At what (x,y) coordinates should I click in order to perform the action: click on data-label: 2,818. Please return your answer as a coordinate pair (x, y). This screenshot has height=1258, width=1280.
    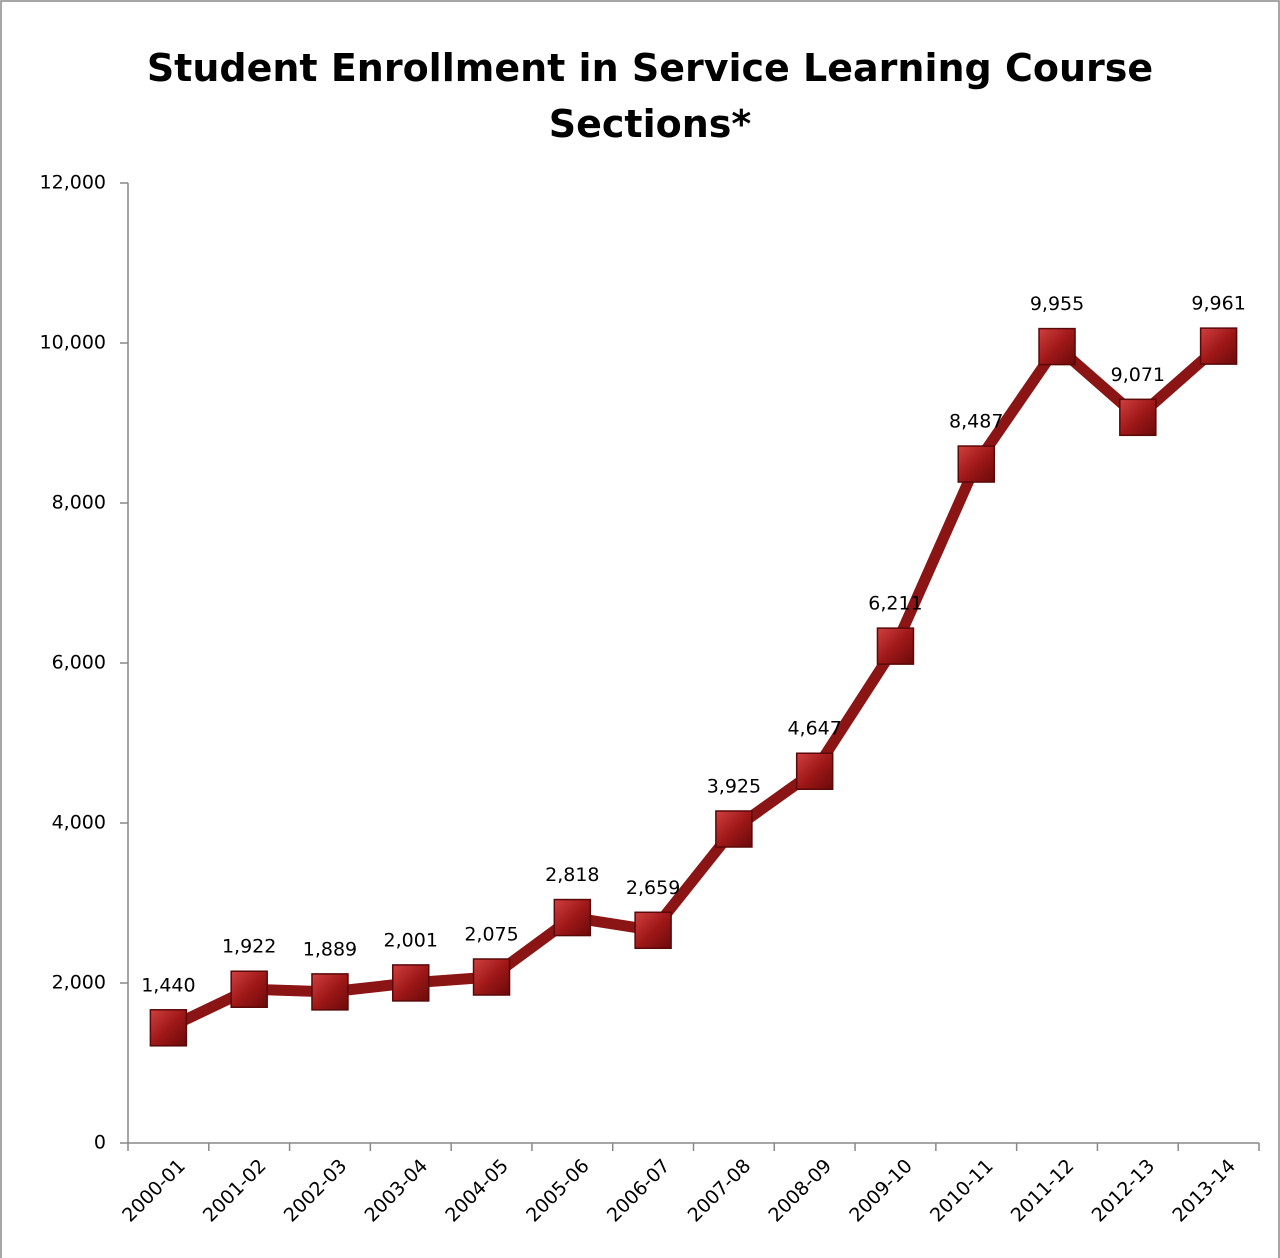
    Looking at the image, I should click on (572, 875).